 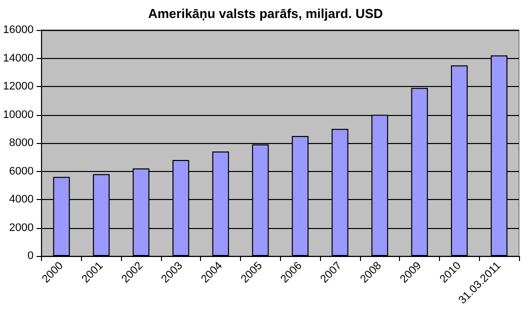 I want to click on y-tick-label: 6000, so click(x=21, y=171).